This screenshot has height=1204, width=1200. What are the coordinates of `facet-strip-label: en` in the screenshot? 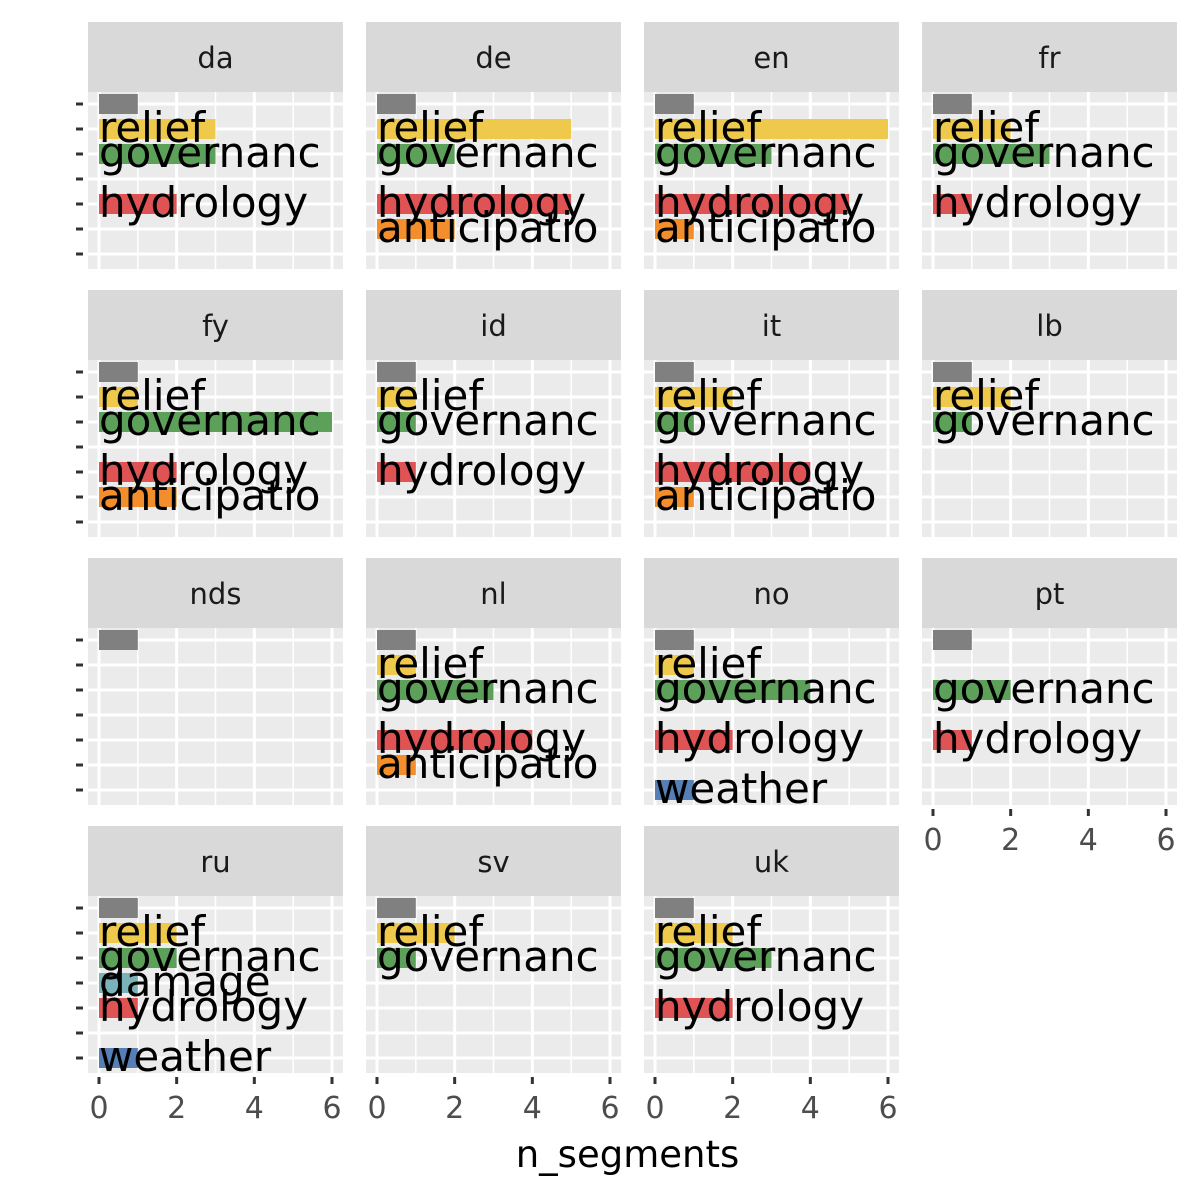 It's located at (771, 58).